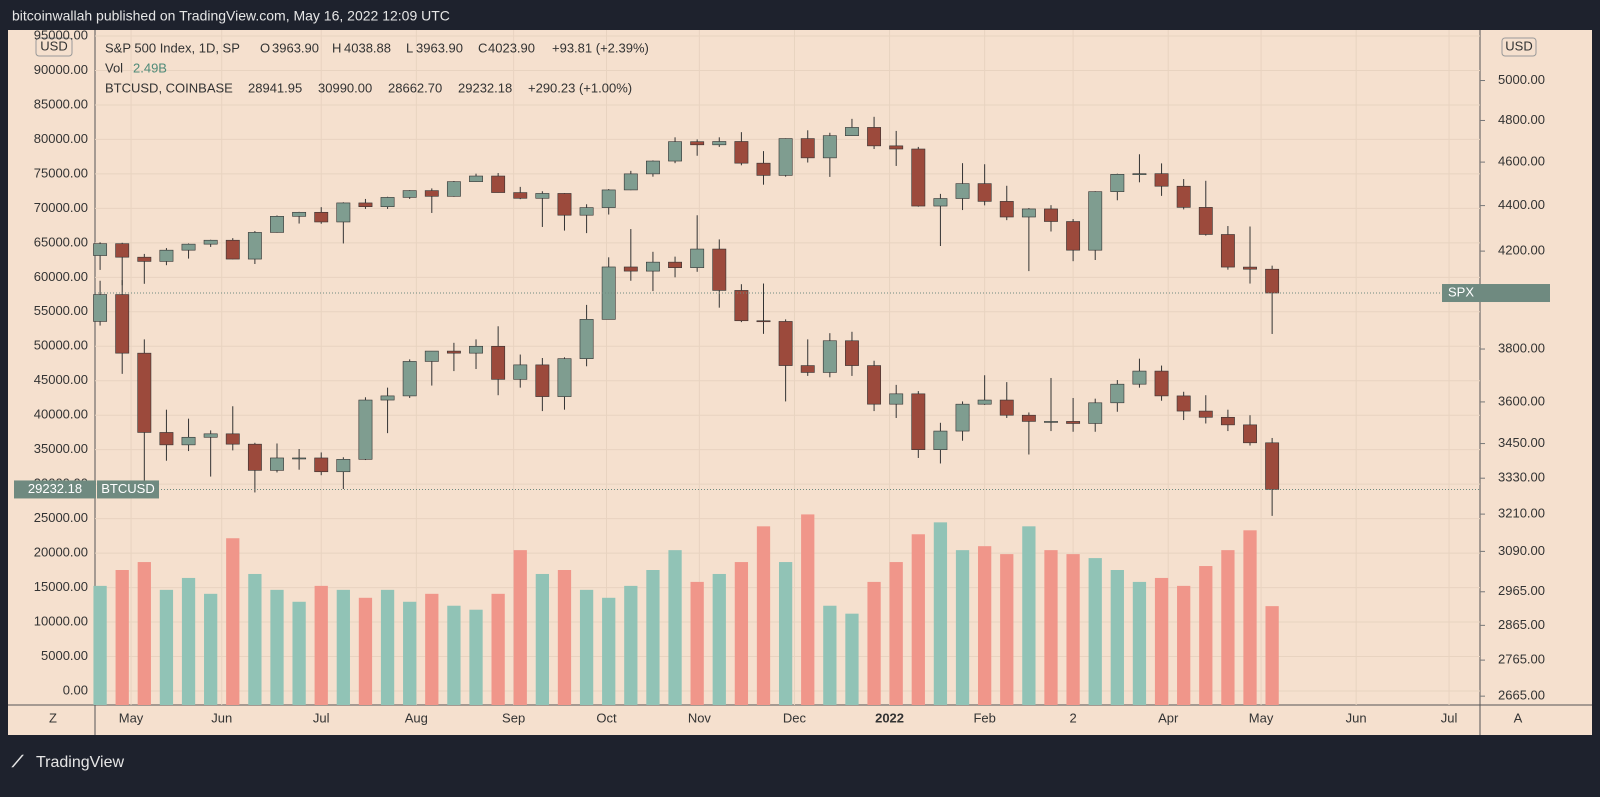  Describe the element at coordinates (416, 717) in the screenshot. I see `x-tick-label: Aug` at that location.